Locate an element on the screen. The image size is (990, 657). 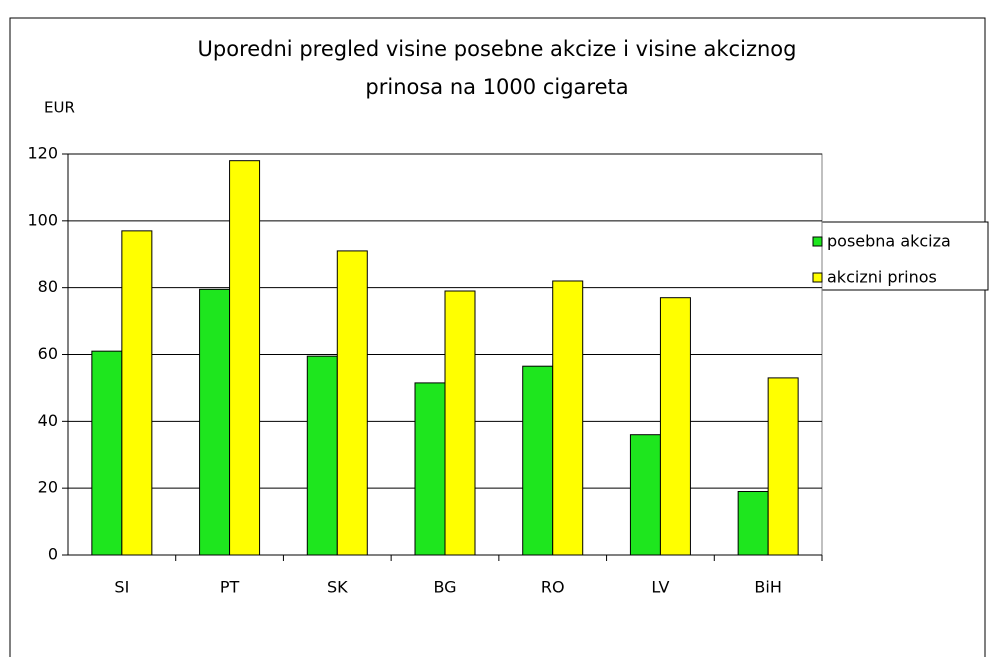
x-tick-label: BiH is located at coordinates (767, 587).